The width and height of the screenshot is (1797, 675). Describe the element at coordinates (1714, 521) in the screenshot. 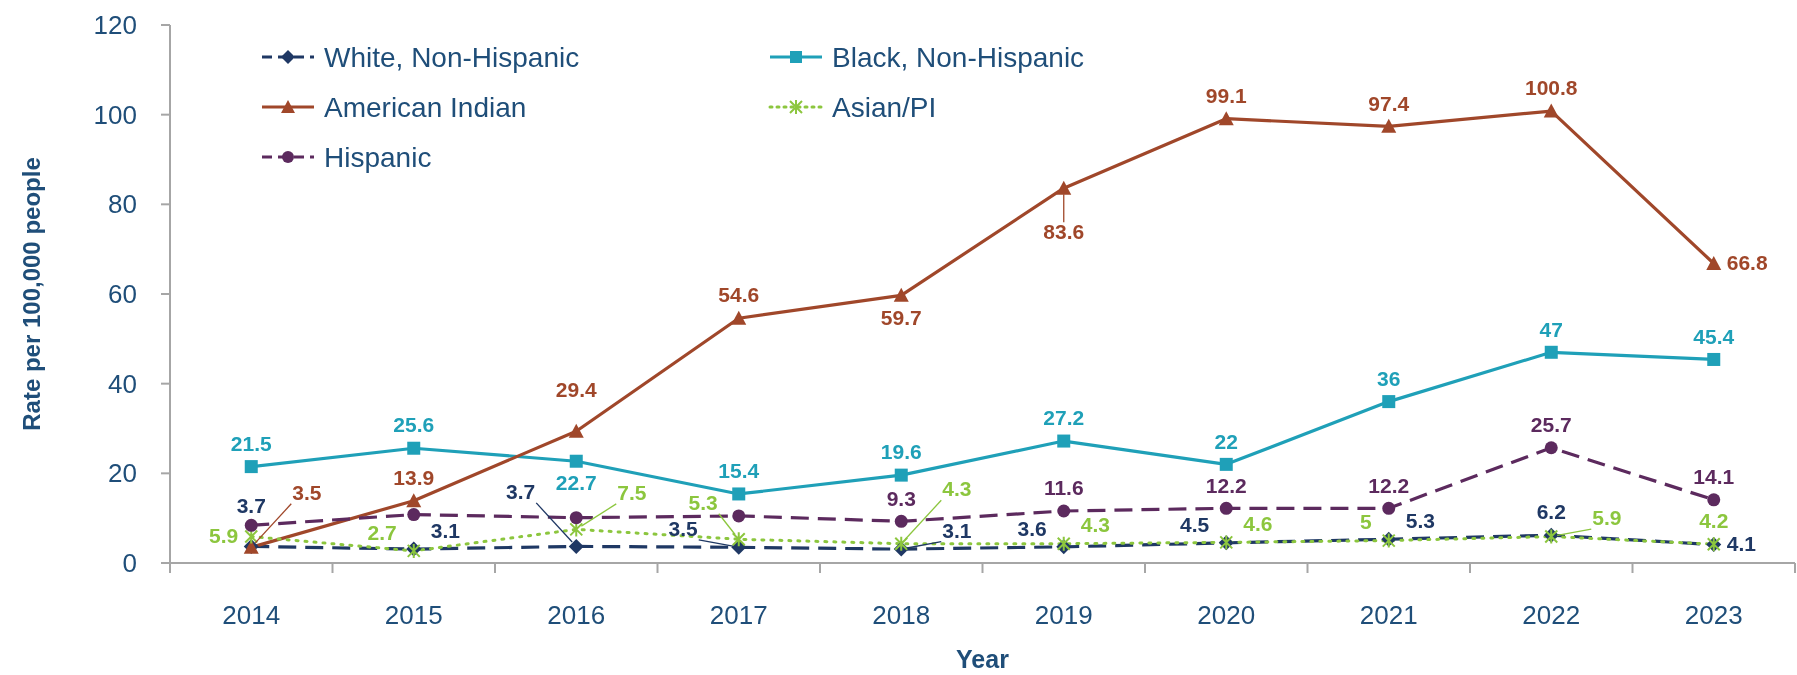

I see `data-label: 4.2` at that location.